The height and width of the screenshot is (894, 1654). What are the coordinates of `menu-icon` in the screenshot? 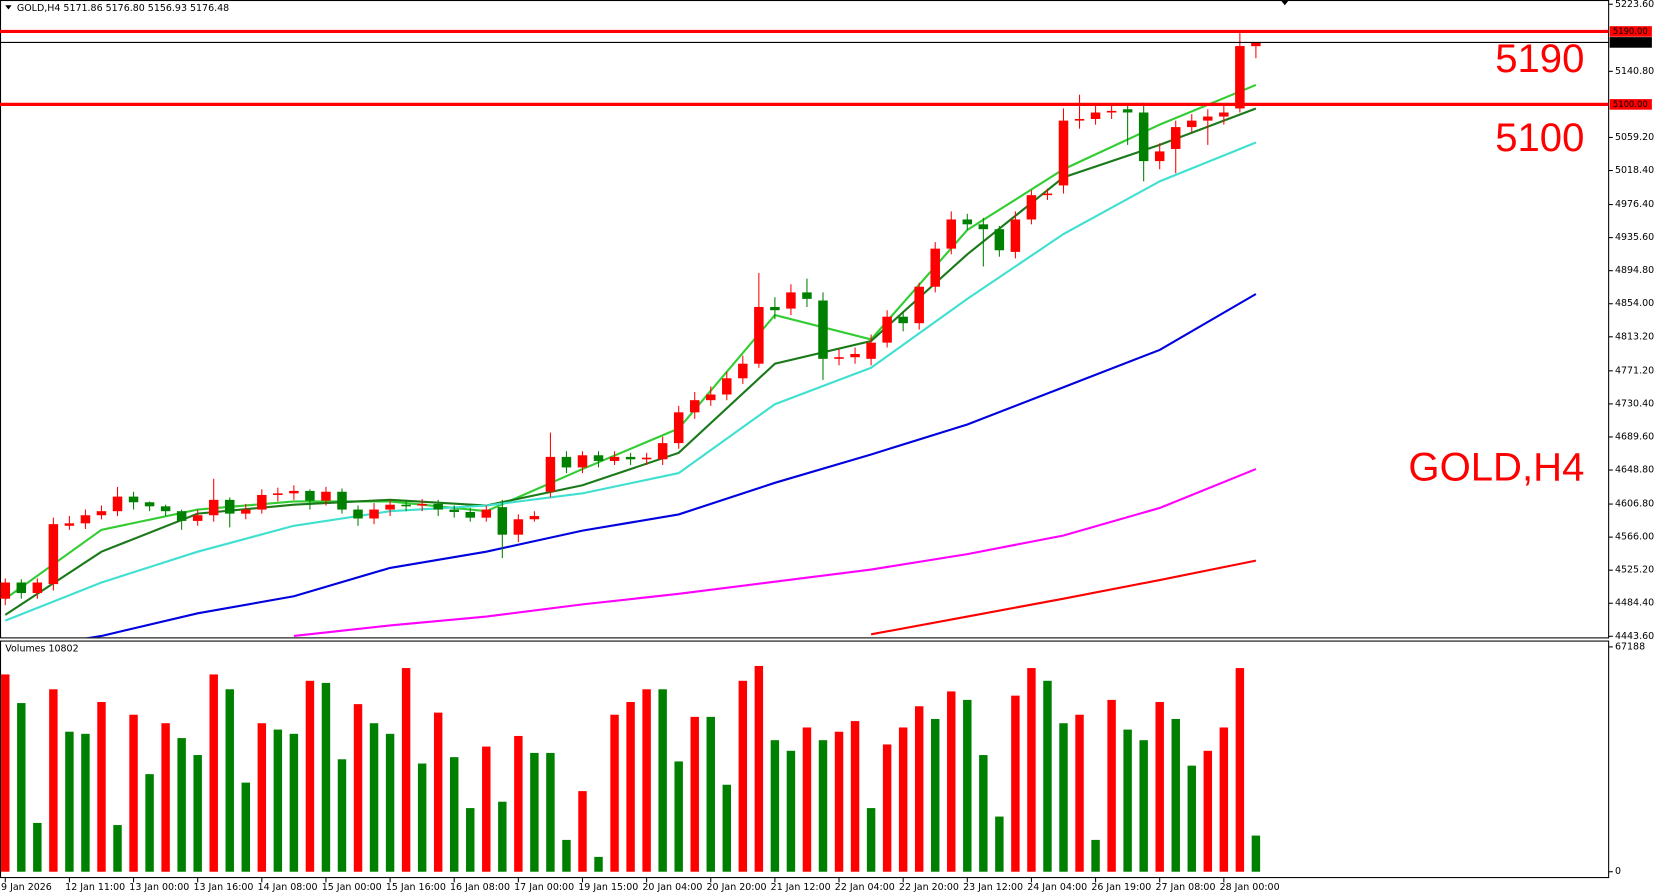 It's located at (8, 7).